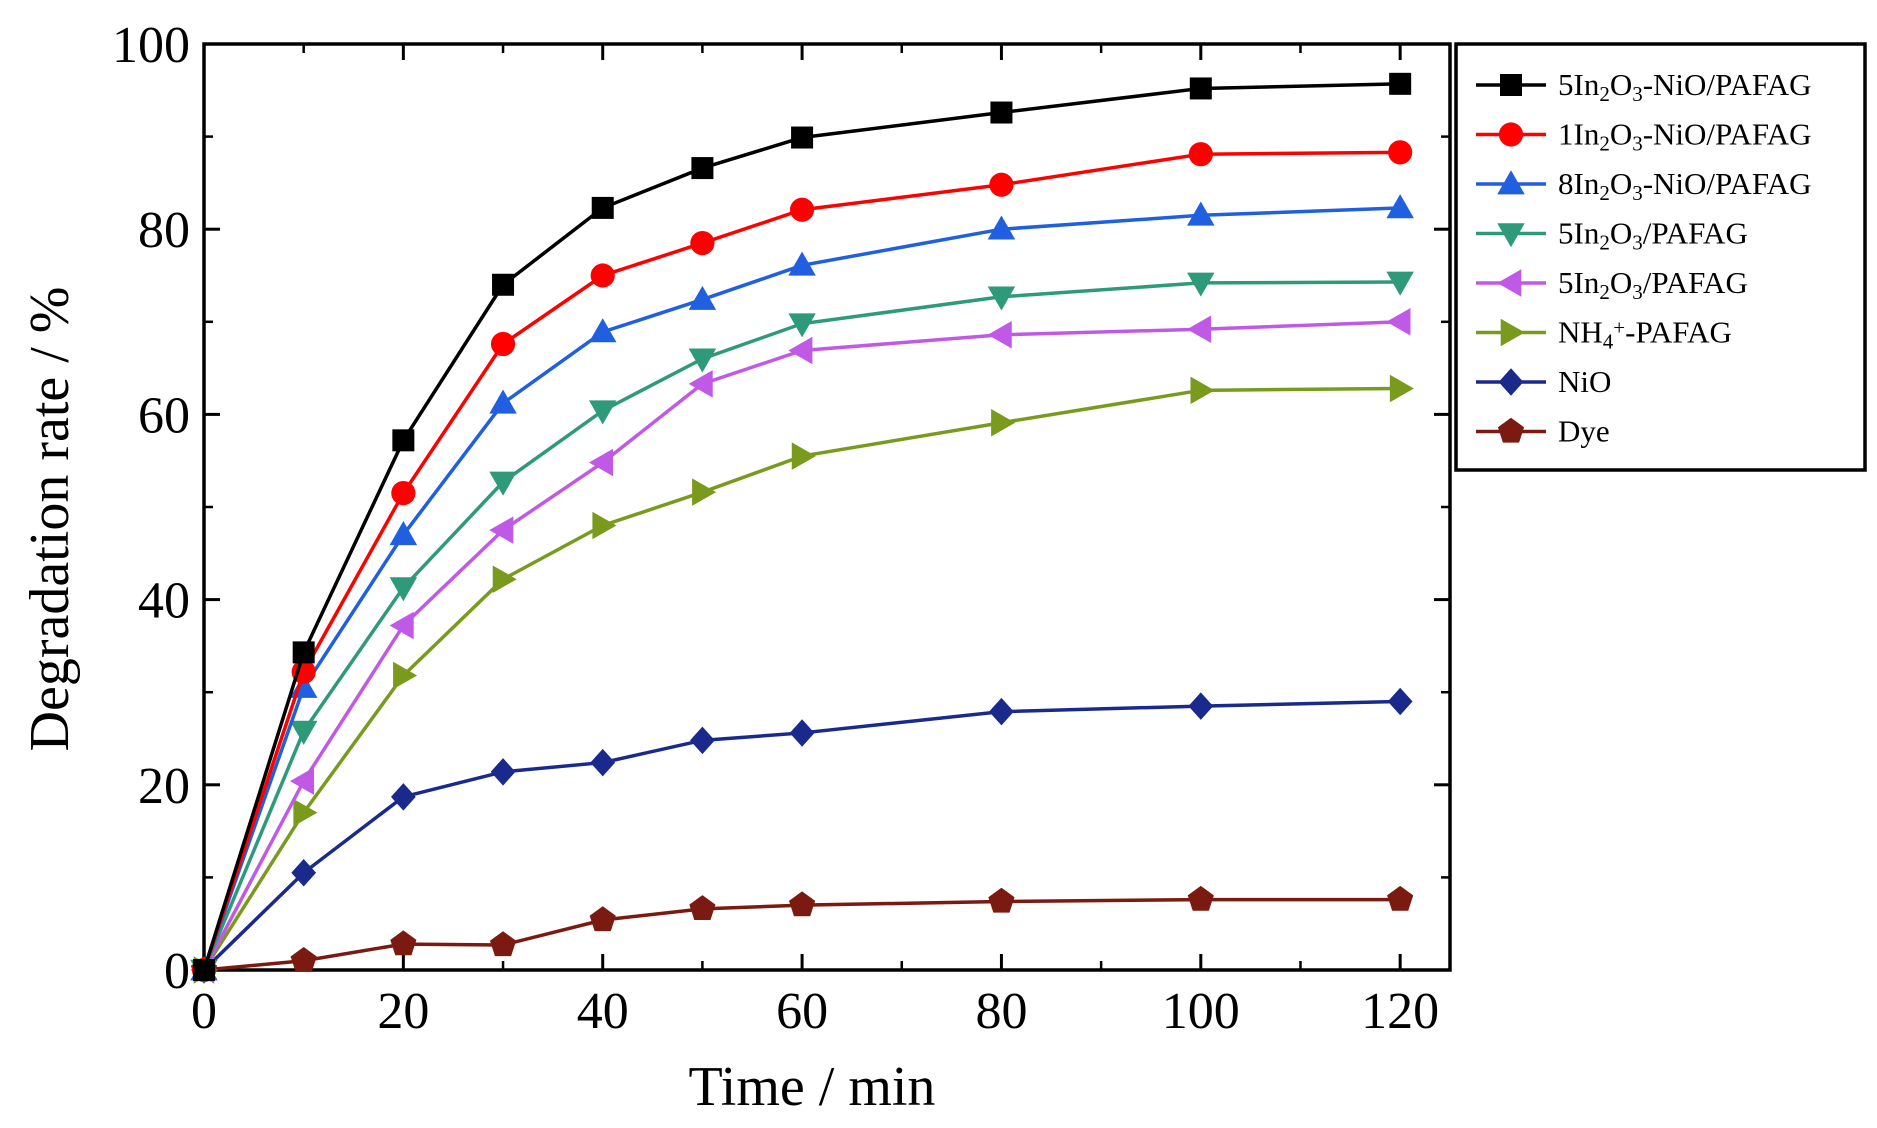 This screenshot has height=1128, width=1877. Describe the element at coordinates (1685, 136) in the screenshot. I see `legend-label: 1In2O3-NiO/PAFAG` at that location.